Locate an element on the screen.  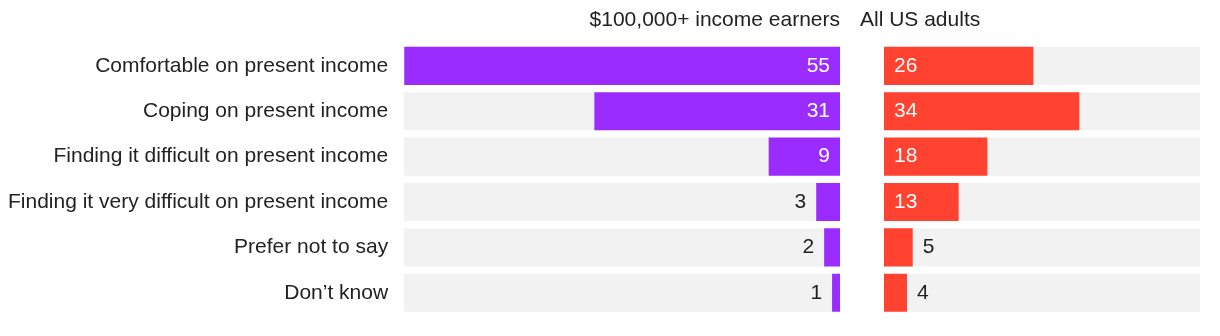
chart-title: All US adults is located at coordinates (920, 19).